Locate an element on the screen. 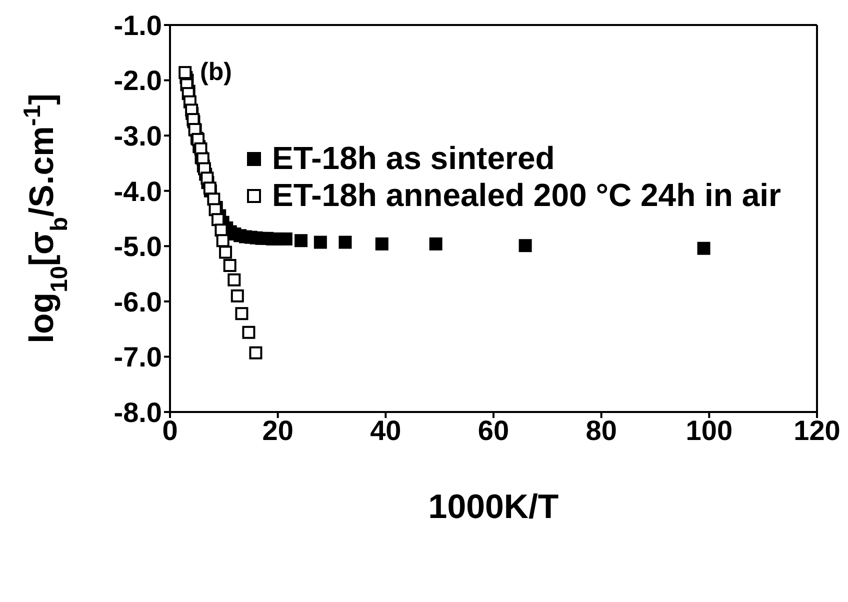 Image resolution: width=848 pixels, height=602 pixels. y-tick-label: -2.0 is located at coordinates (138, 80).